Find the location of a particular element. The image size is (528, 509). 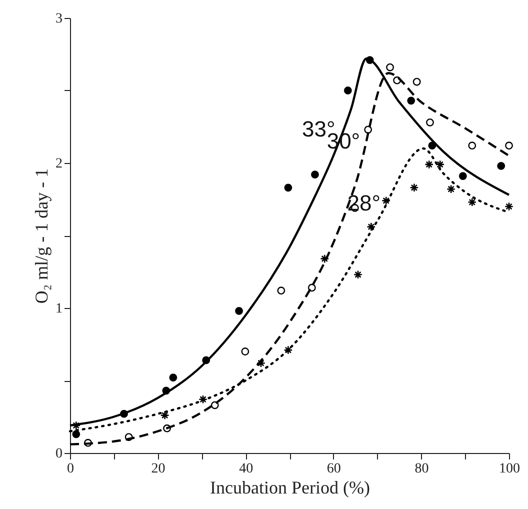

y-tick-label: 1 is located at coordinates (59, 309).